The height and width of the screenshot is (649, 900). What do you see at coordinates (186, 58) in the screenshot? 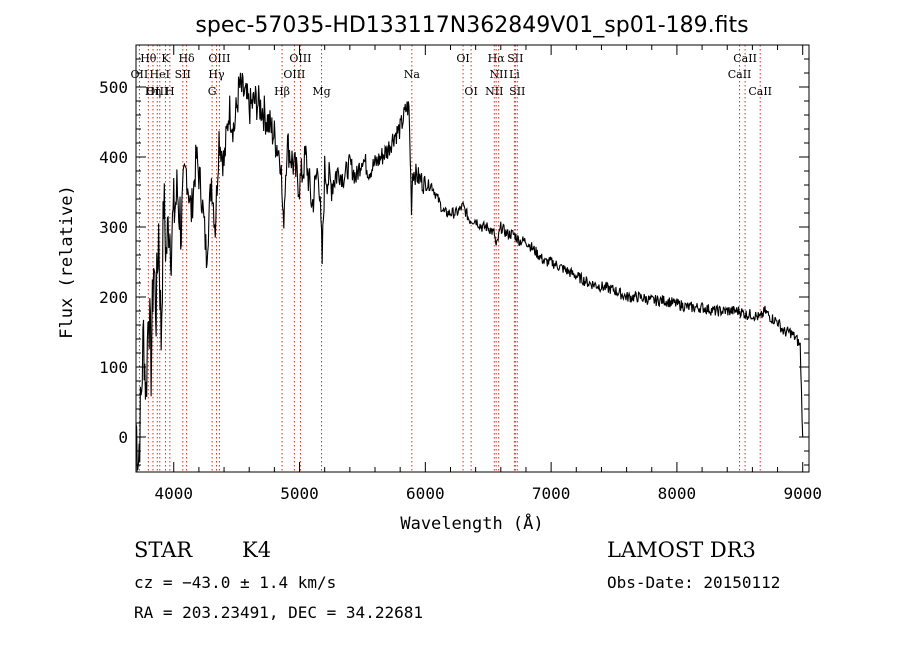
I see `marker-label-8: Hδ` at bounding box center [186, 58].